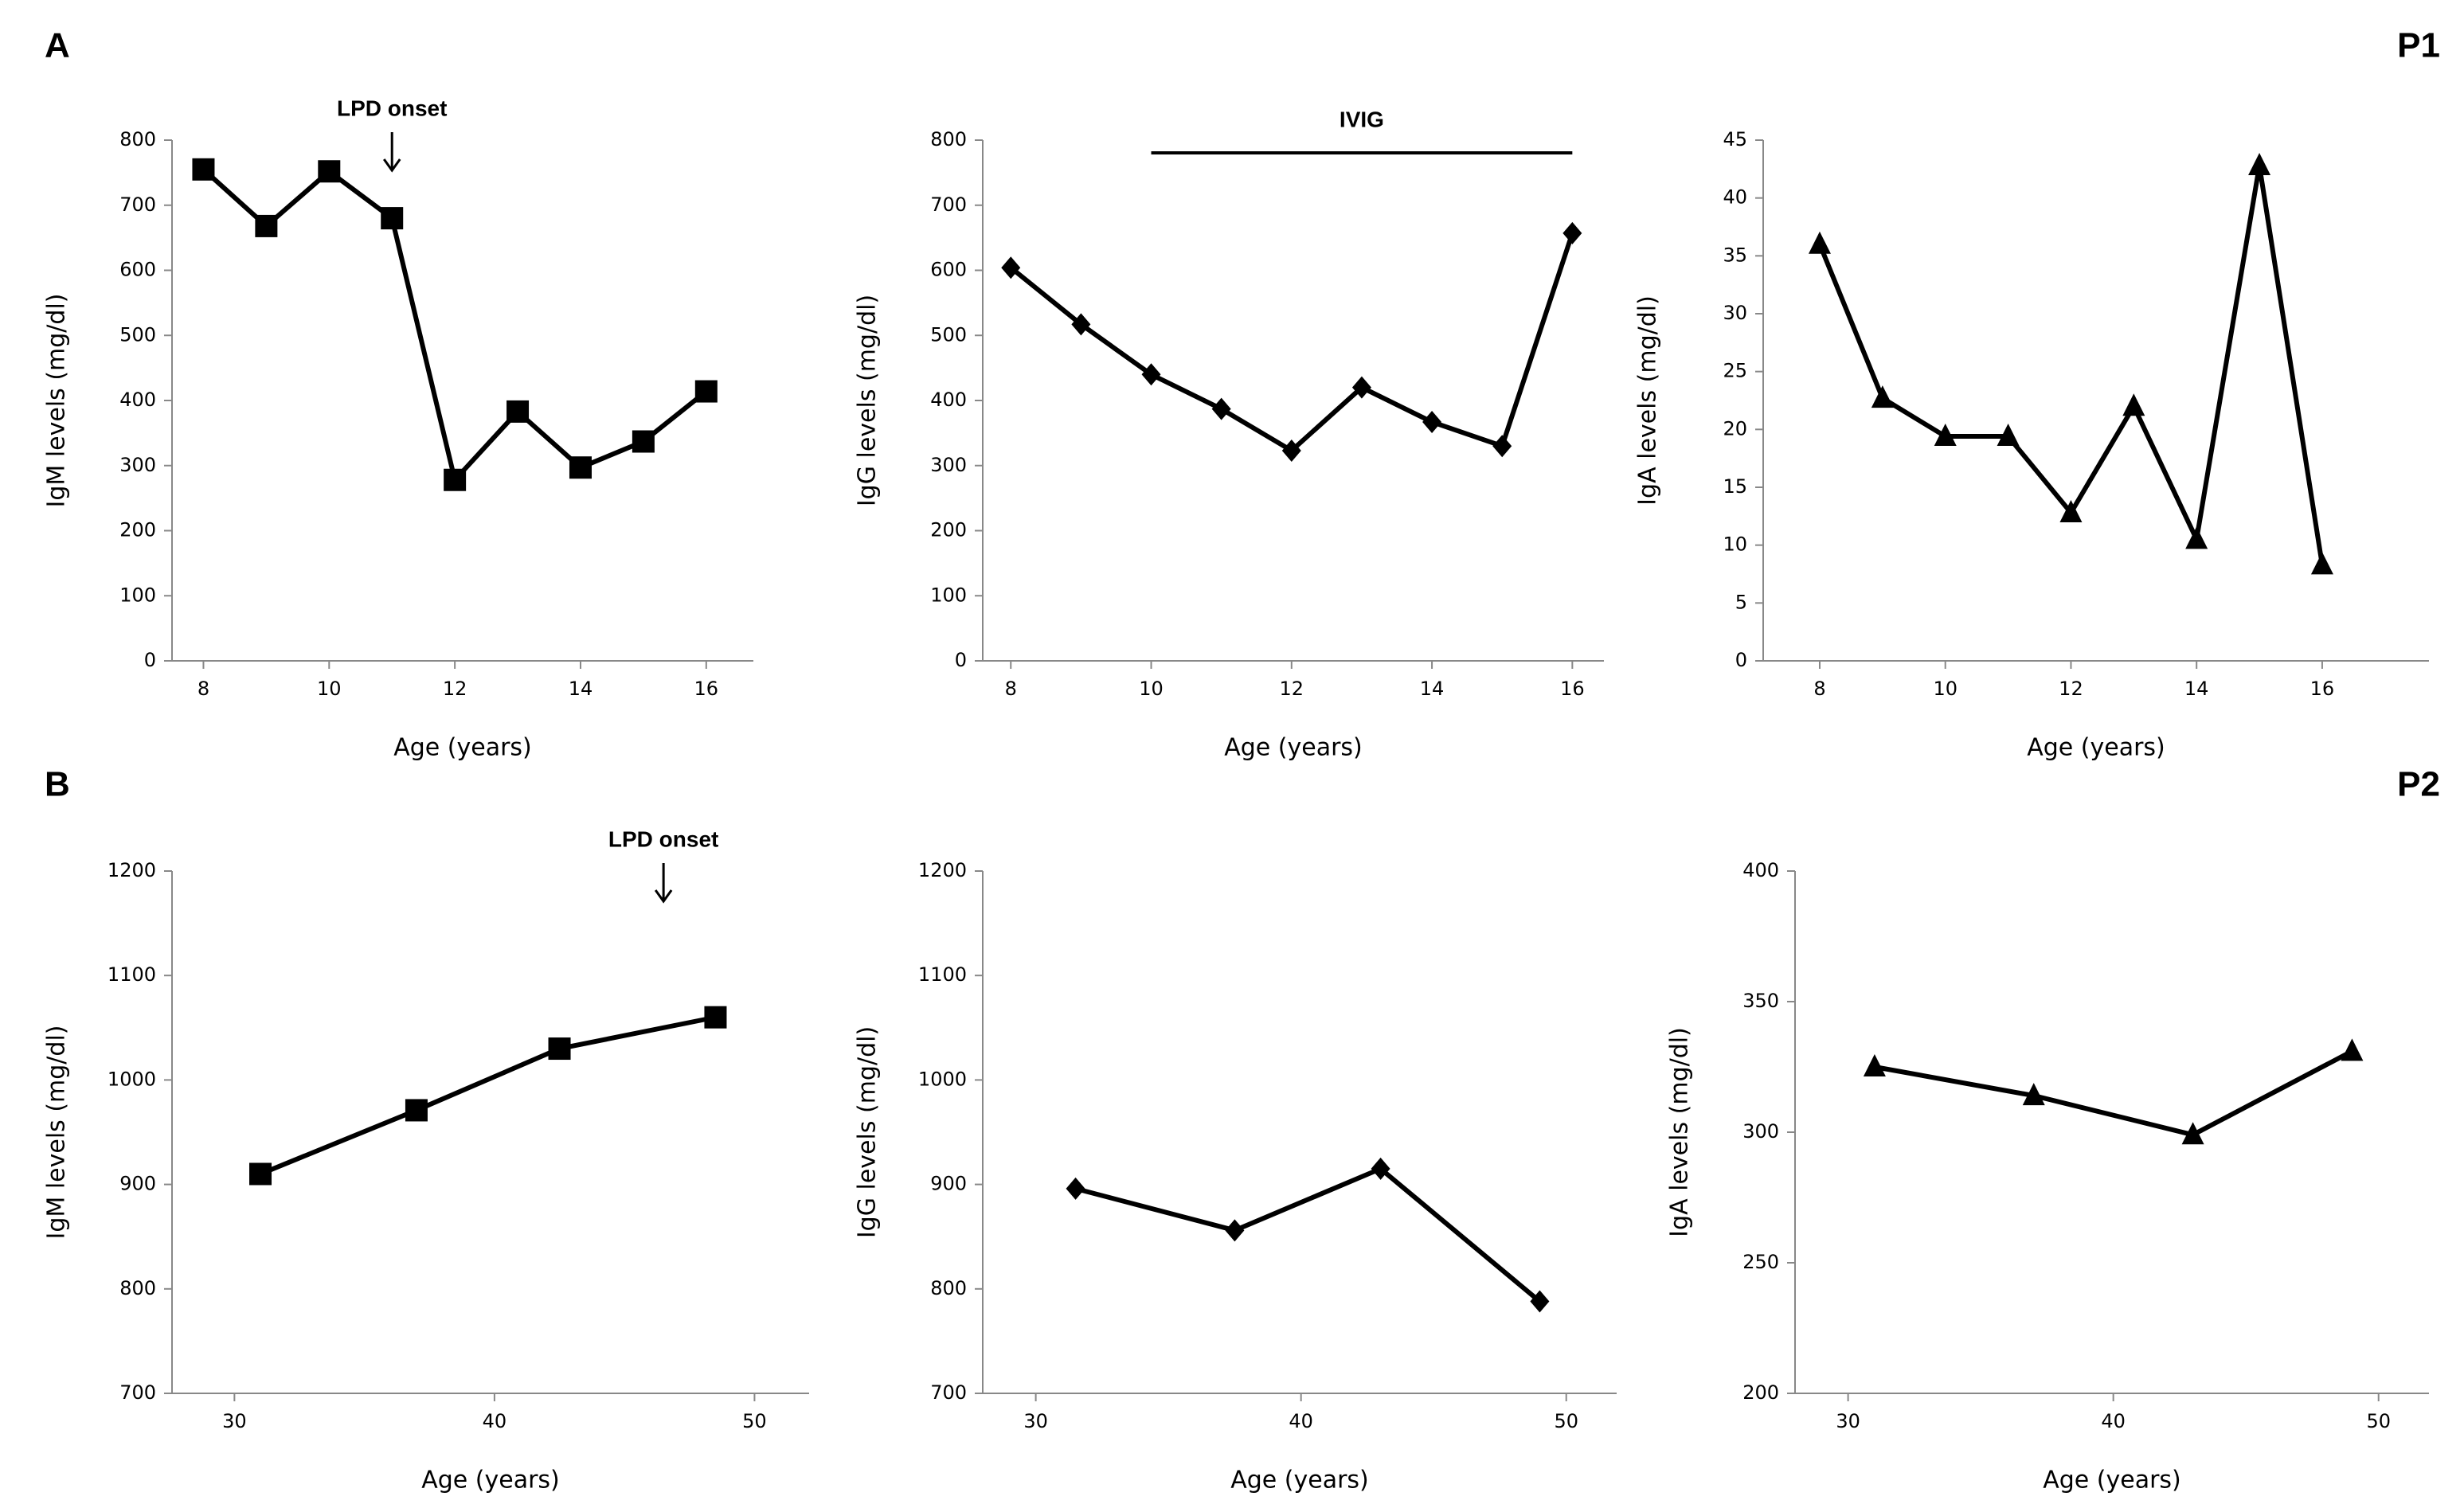 The width and height of the screenshot is (2464, 1508). Describe the element at coordinates (1735, 487) in the screenshot. I see `y-tick-label: 15` at that location.